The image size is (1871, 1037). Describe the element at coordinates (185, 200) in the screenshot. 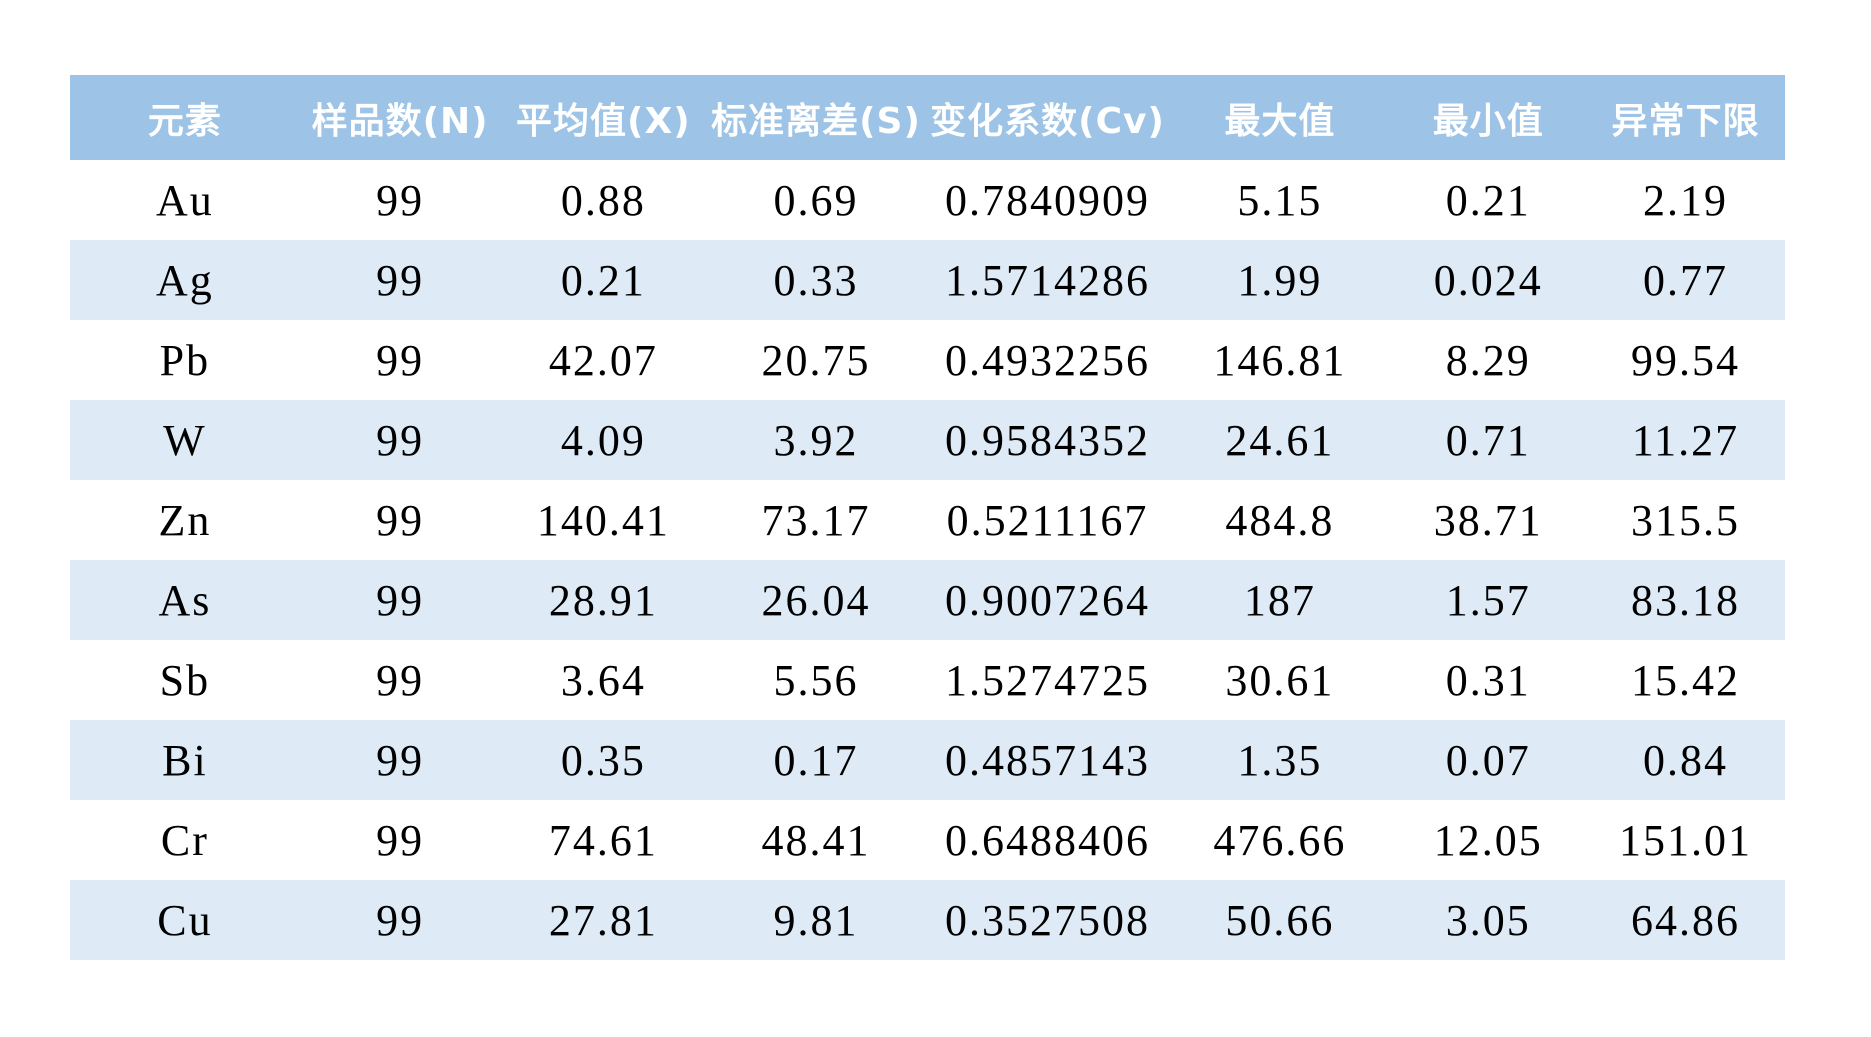

I see `element-symbol-cell: Au` at that location.